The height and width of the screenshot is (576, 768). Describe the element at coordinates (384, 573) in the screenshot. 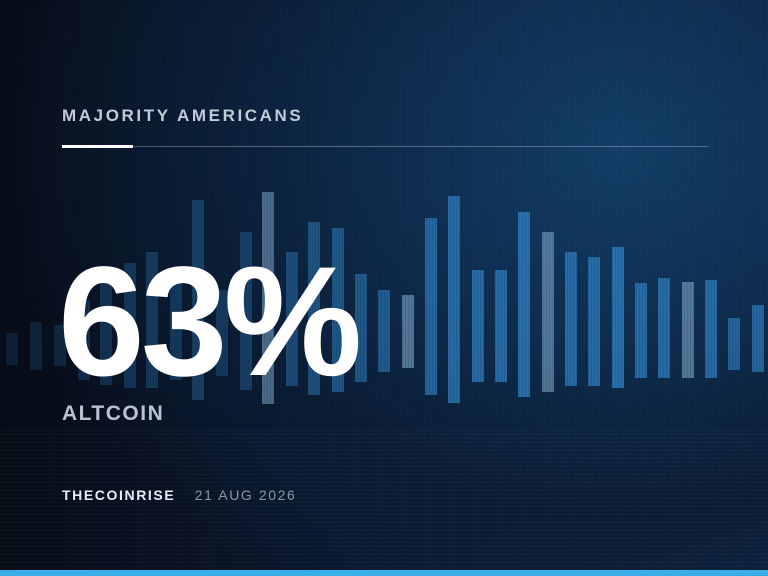

I see `accent-bottom-bar` at that location.